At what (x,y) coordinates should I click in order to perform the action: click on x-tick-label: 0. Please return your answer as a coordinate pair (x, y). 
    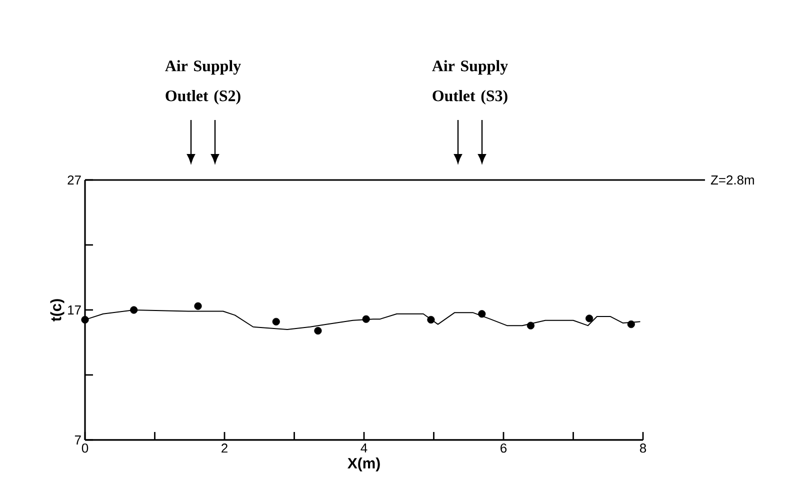
    Looking at the image, I should click on (85, 448).